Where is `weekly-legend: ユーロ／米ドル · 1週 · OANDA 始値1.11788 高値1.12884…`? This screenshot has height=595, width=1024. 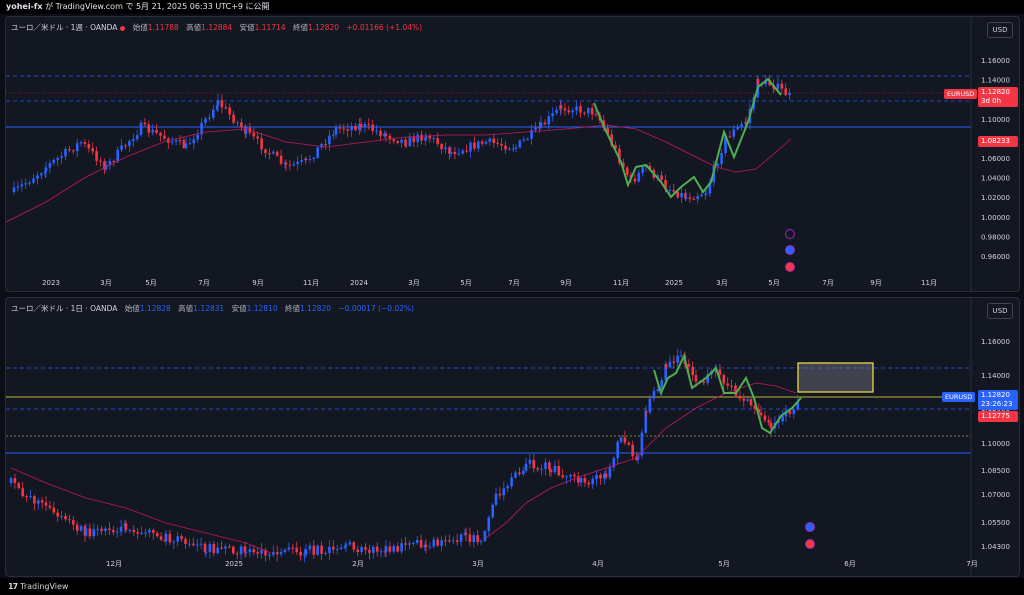 weekly-legend: ユーロ／米ドル · 1週 · OANDA 始値1.11788 高値1.12884… is located at coordinates (216, 27).